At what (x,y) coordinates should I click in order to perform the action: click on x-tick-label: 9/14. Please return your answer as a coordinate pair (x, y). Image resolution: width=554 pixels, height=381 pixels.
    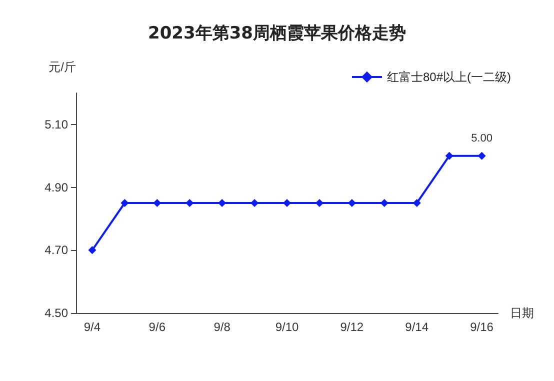
    Looking at the image, I should click on (417, 327).